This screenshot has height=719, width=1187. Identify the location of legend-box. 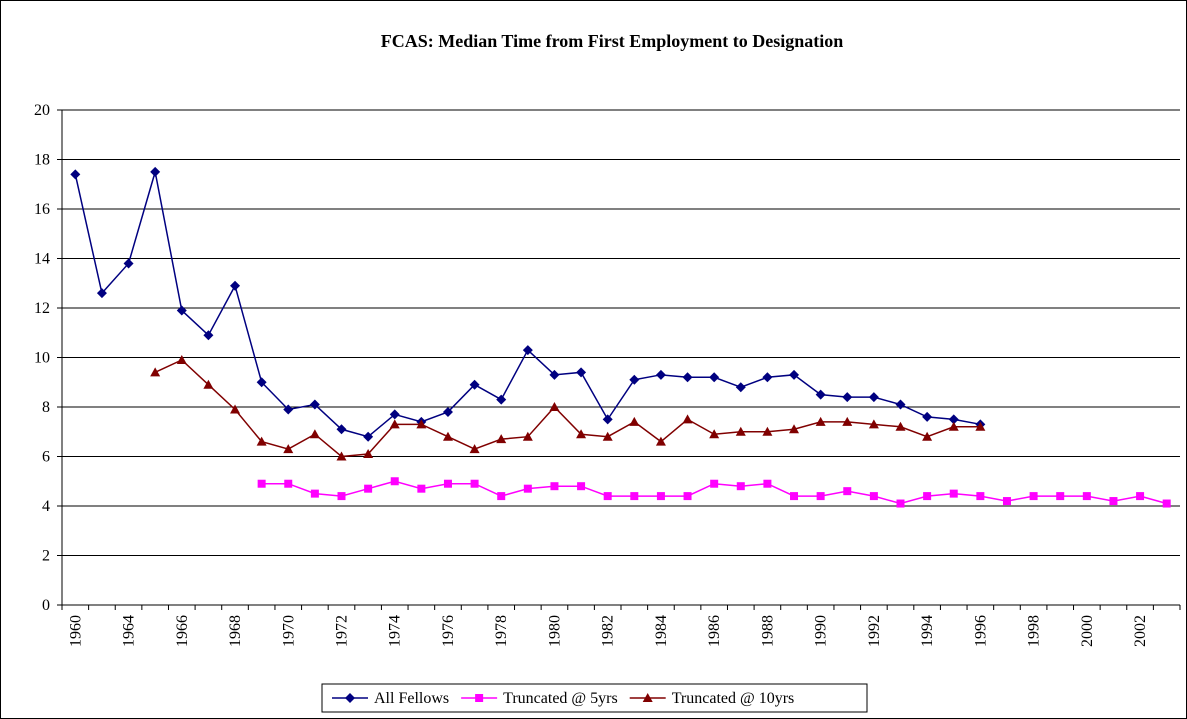
(594, 698).